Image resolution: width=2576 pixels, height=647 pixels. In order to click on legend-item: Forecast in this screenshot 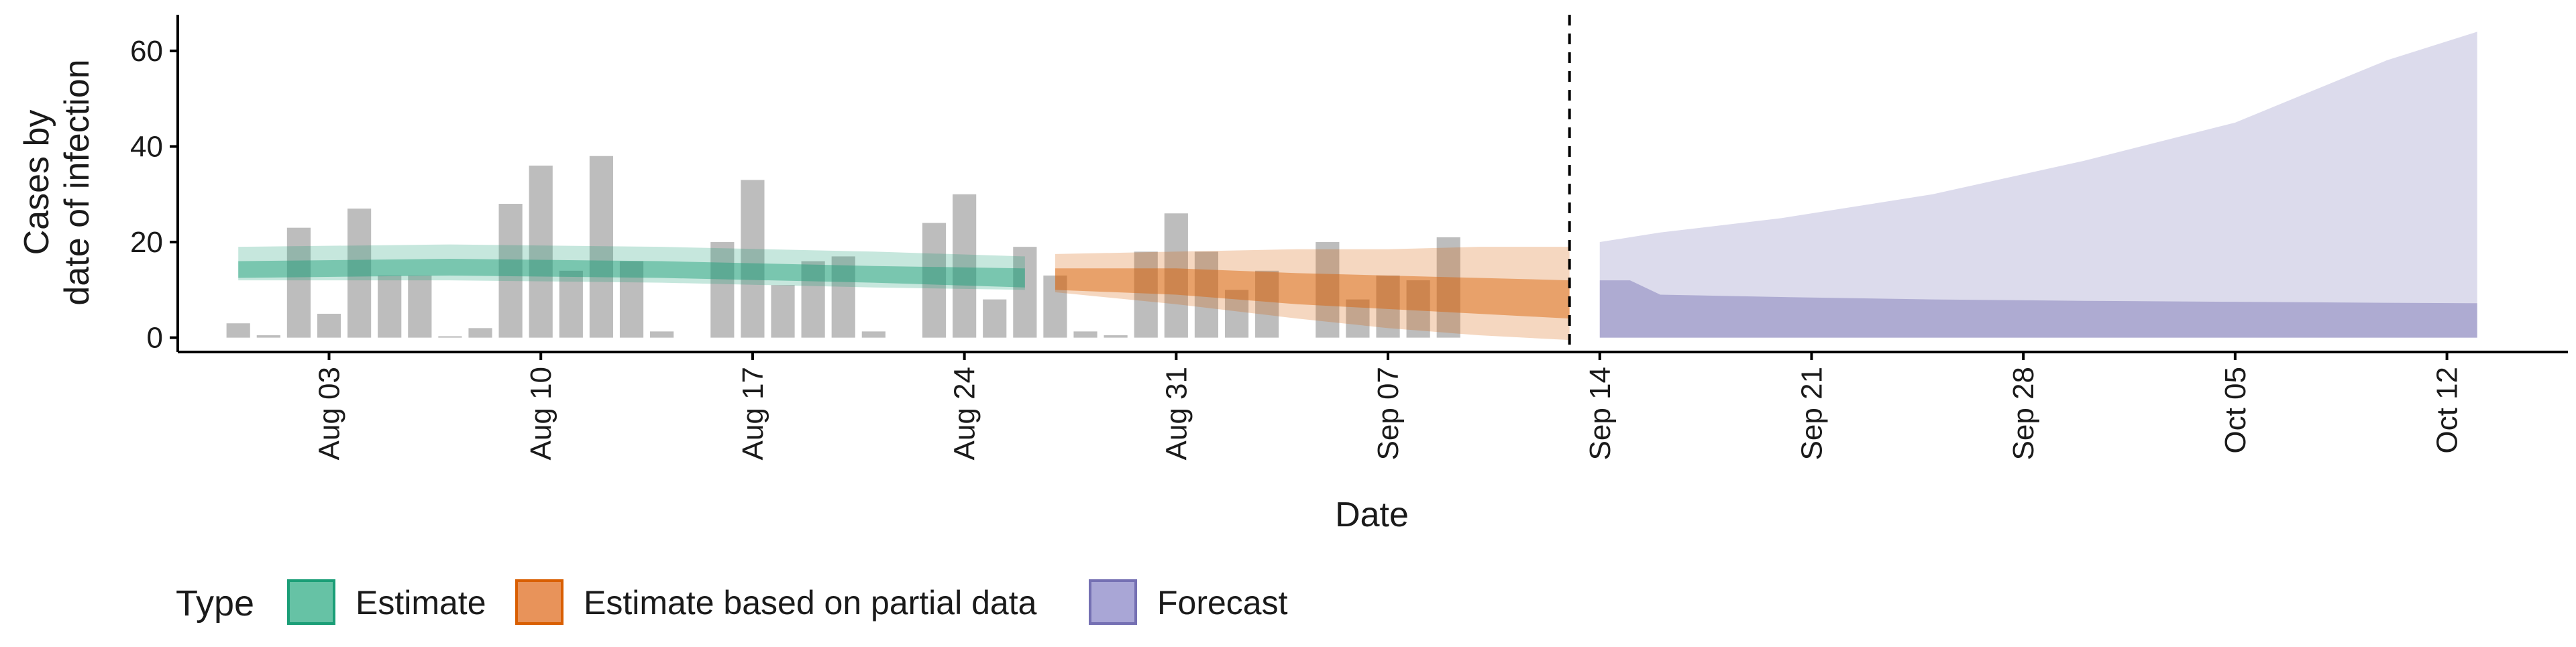, I will do `click(1188, 602)`.